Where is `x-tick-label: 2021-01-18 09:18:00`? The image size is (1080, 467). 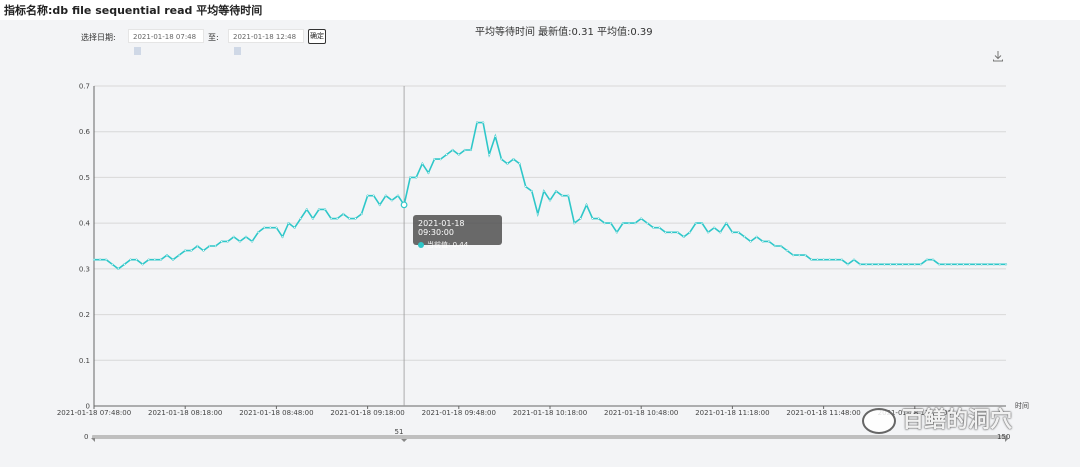 x-tick-label: 2021-01-18 09:18:00 is located at coordinates (367, 413).